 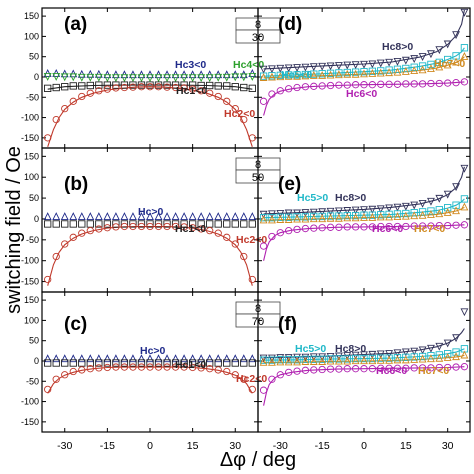 I want to click on series-hc1, so click(x=150, y=224).